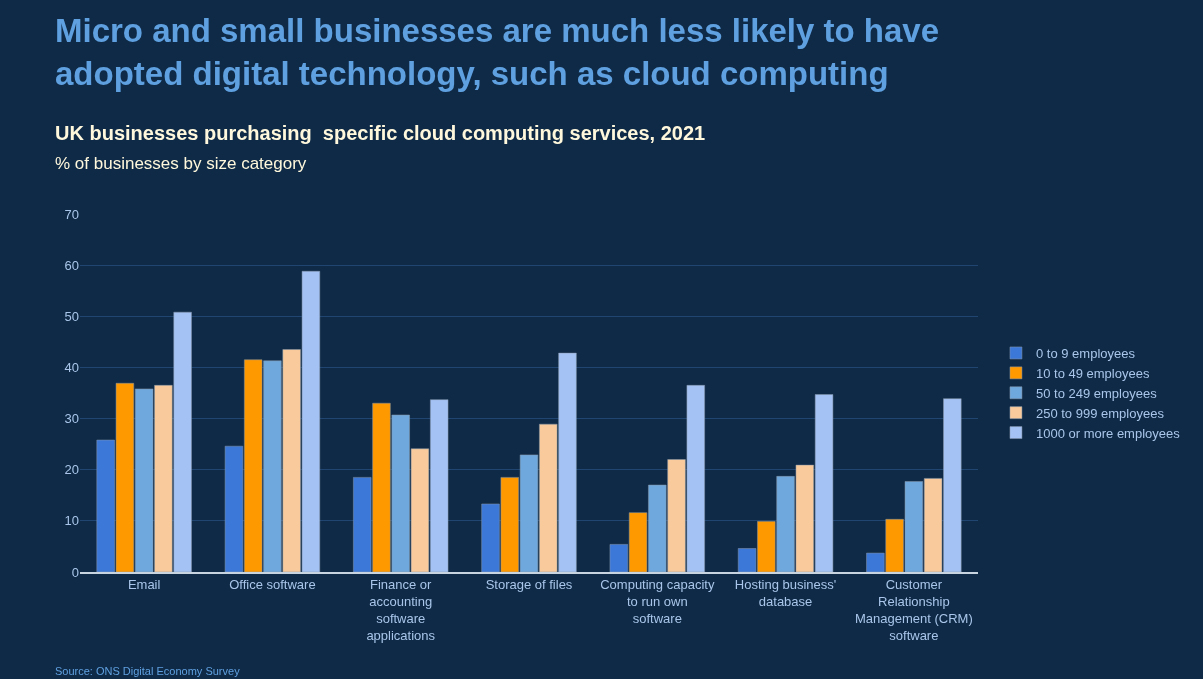 This screenshot has height=679, width=1203. I want to click on legend-label: 0 to 9 employees, so click(1085, 354).